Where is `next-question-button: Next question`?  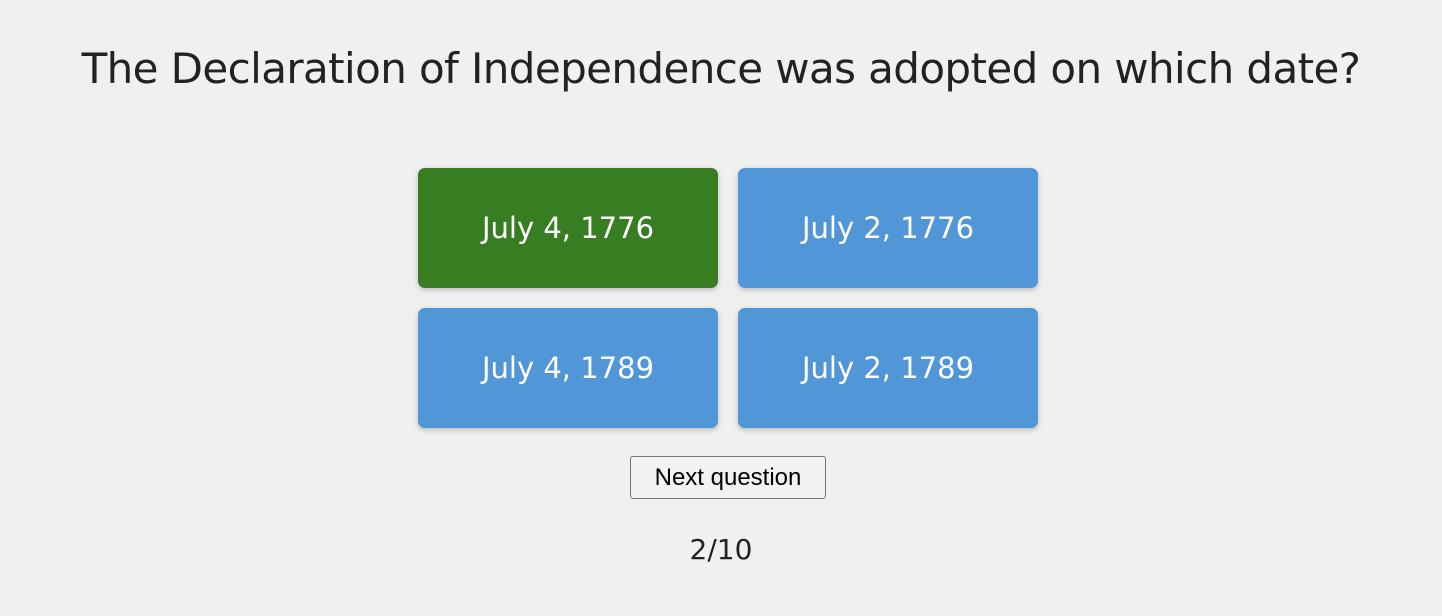 next-question-button: Next question is located at coordinates (728, 477).